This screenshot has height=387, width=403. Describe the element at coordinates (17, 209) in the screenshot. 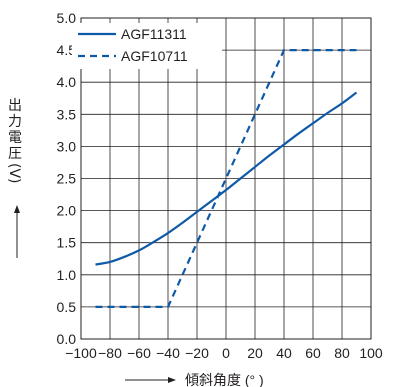

I see `y-axis-arrow-icon` at that location.